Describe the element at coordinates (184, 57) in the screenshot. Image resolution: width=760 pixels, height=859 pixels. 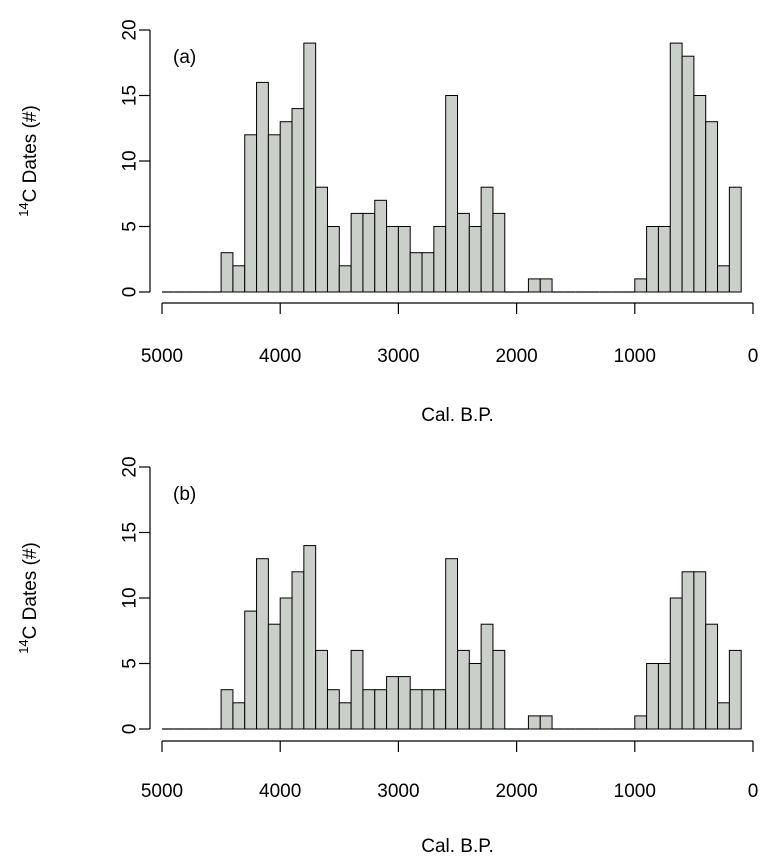
I see `panel-label: (a)` at that location.